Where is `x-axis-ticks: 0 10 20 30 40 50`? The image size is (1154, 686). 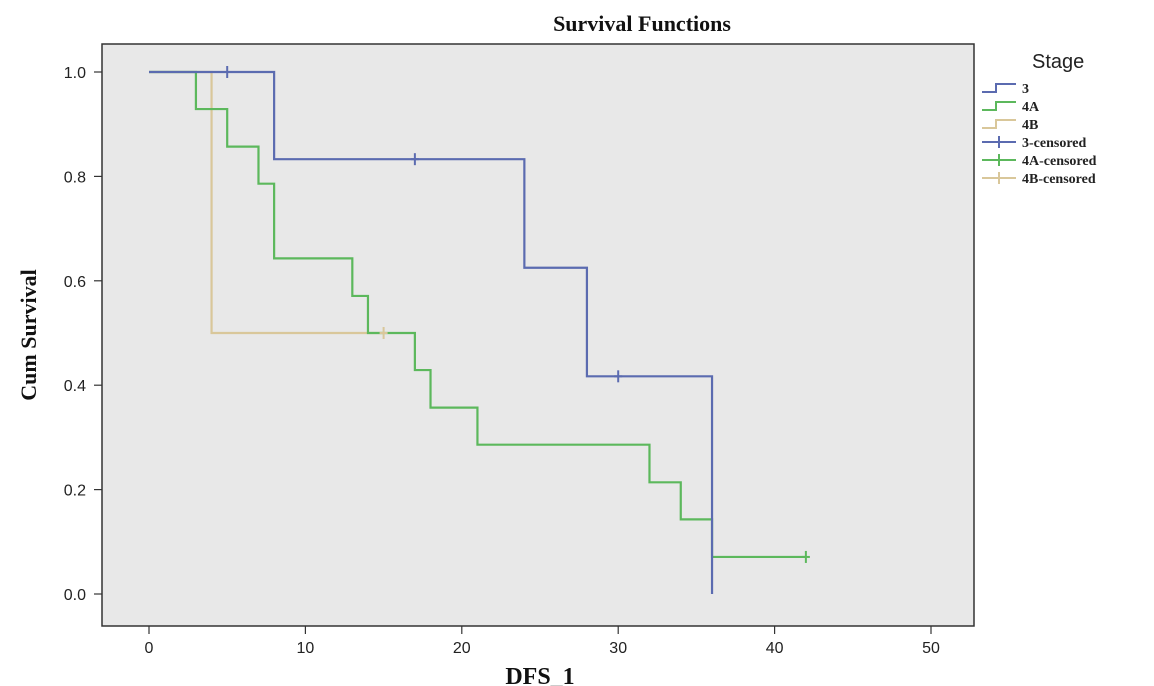
x-axis-ticks: 0 10 20 30 40 50 is located at coordinates (542, 641).